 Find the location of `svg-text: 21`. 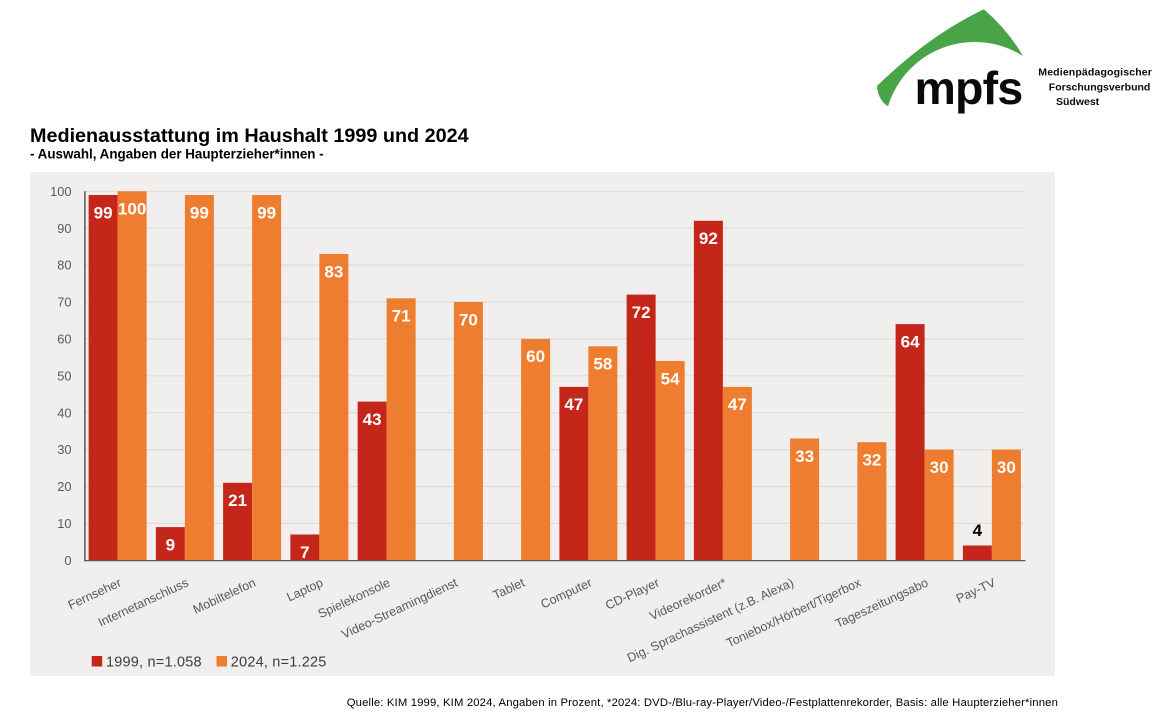

svg-text: 21 is located at coordinates (237, 500).